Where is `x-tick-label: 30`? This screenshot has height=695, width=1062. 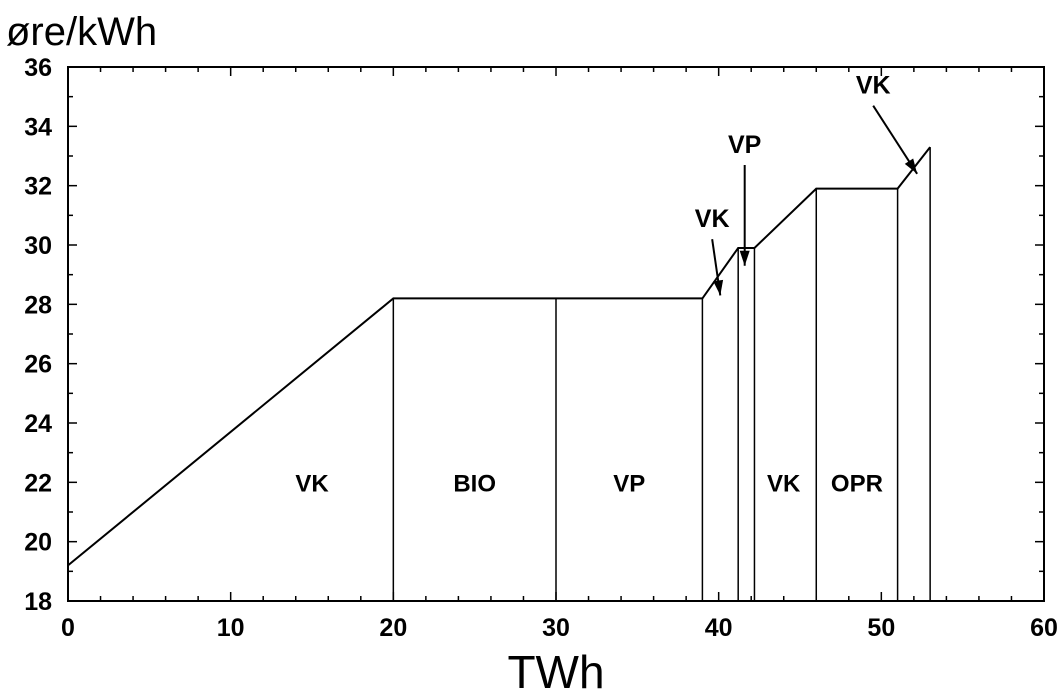
x-tick-label: 30 is located at coordinates (556, 628).